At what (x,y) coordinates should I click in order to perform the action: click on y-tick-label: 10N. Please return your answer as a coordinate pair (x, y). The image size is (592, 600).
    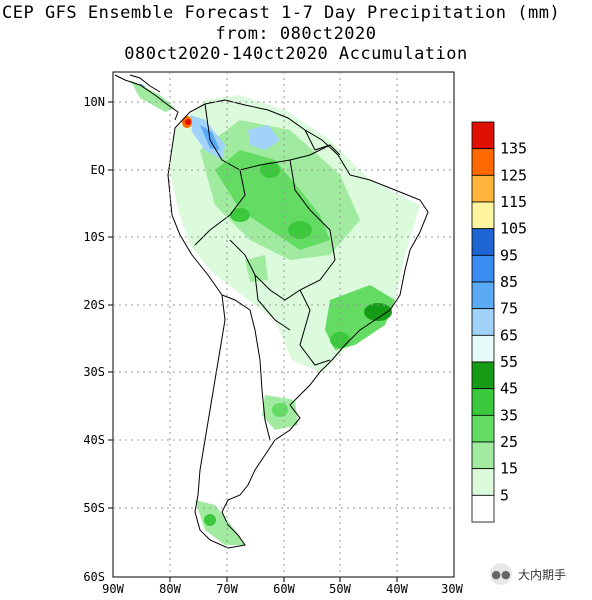
    Looking at the image, I should click on (94, 102).